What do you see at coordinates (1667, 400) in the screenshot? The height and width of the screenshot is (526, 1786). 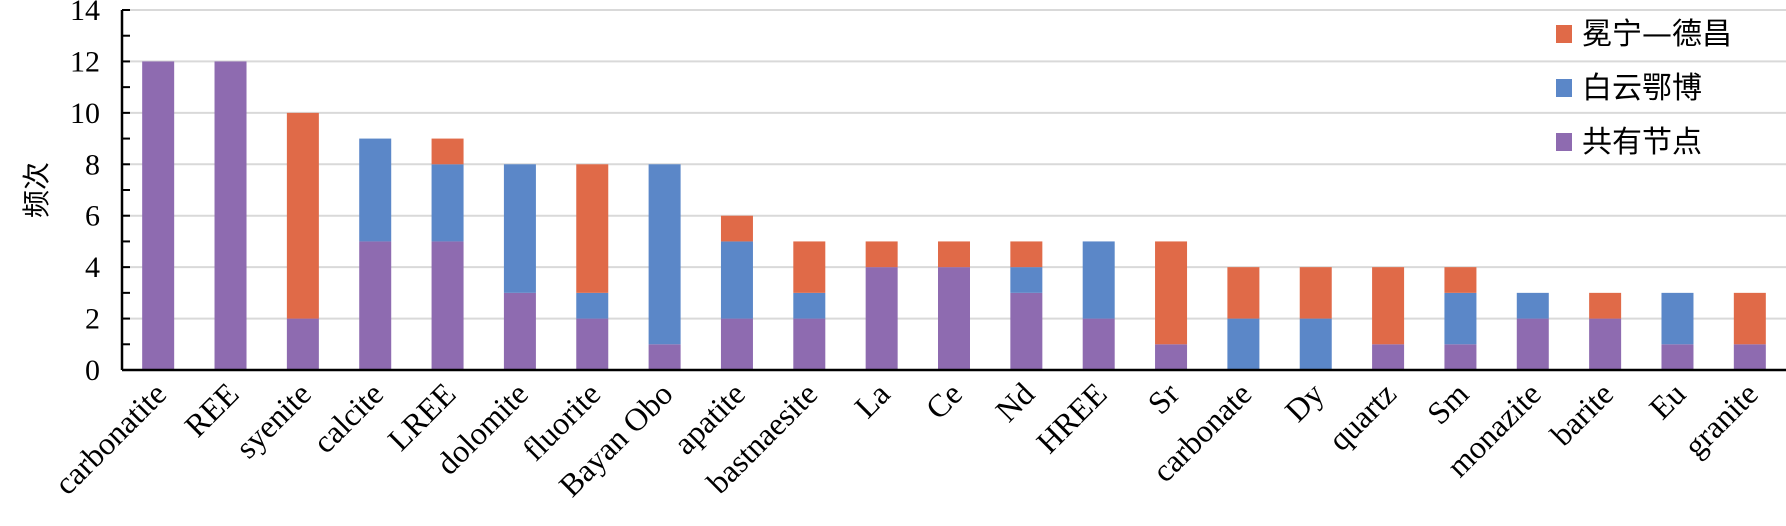 I see `x-category-label: Eu` at bounding box center [1667, 400].